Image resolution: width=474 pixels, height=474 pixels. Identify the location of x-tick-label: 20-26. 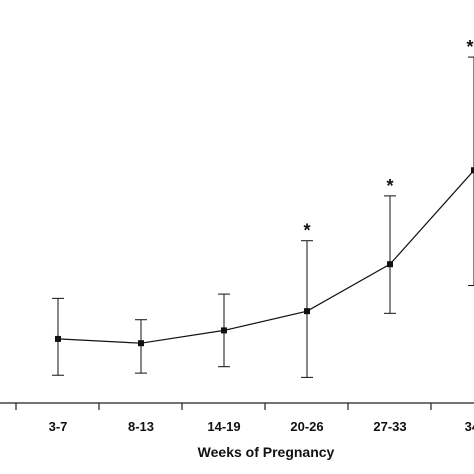
(306, 426).